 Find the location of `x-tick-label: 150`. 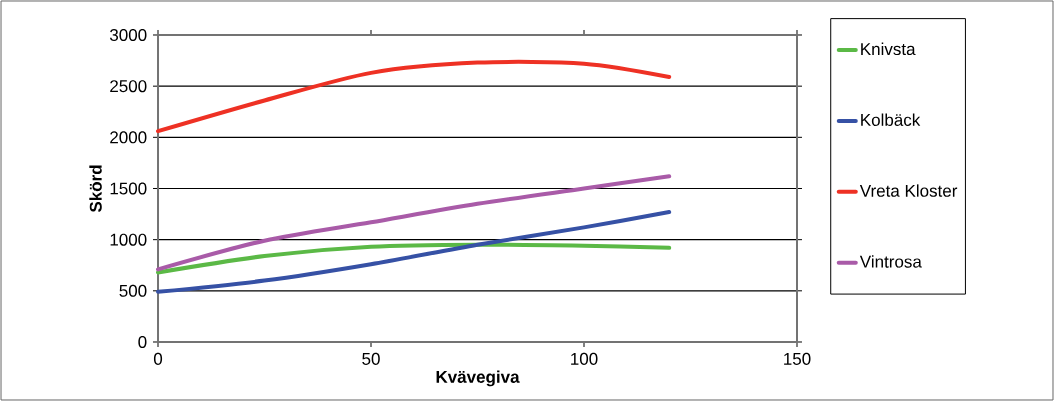

x-tick-label: 150 is located at coordinates (797, 358).